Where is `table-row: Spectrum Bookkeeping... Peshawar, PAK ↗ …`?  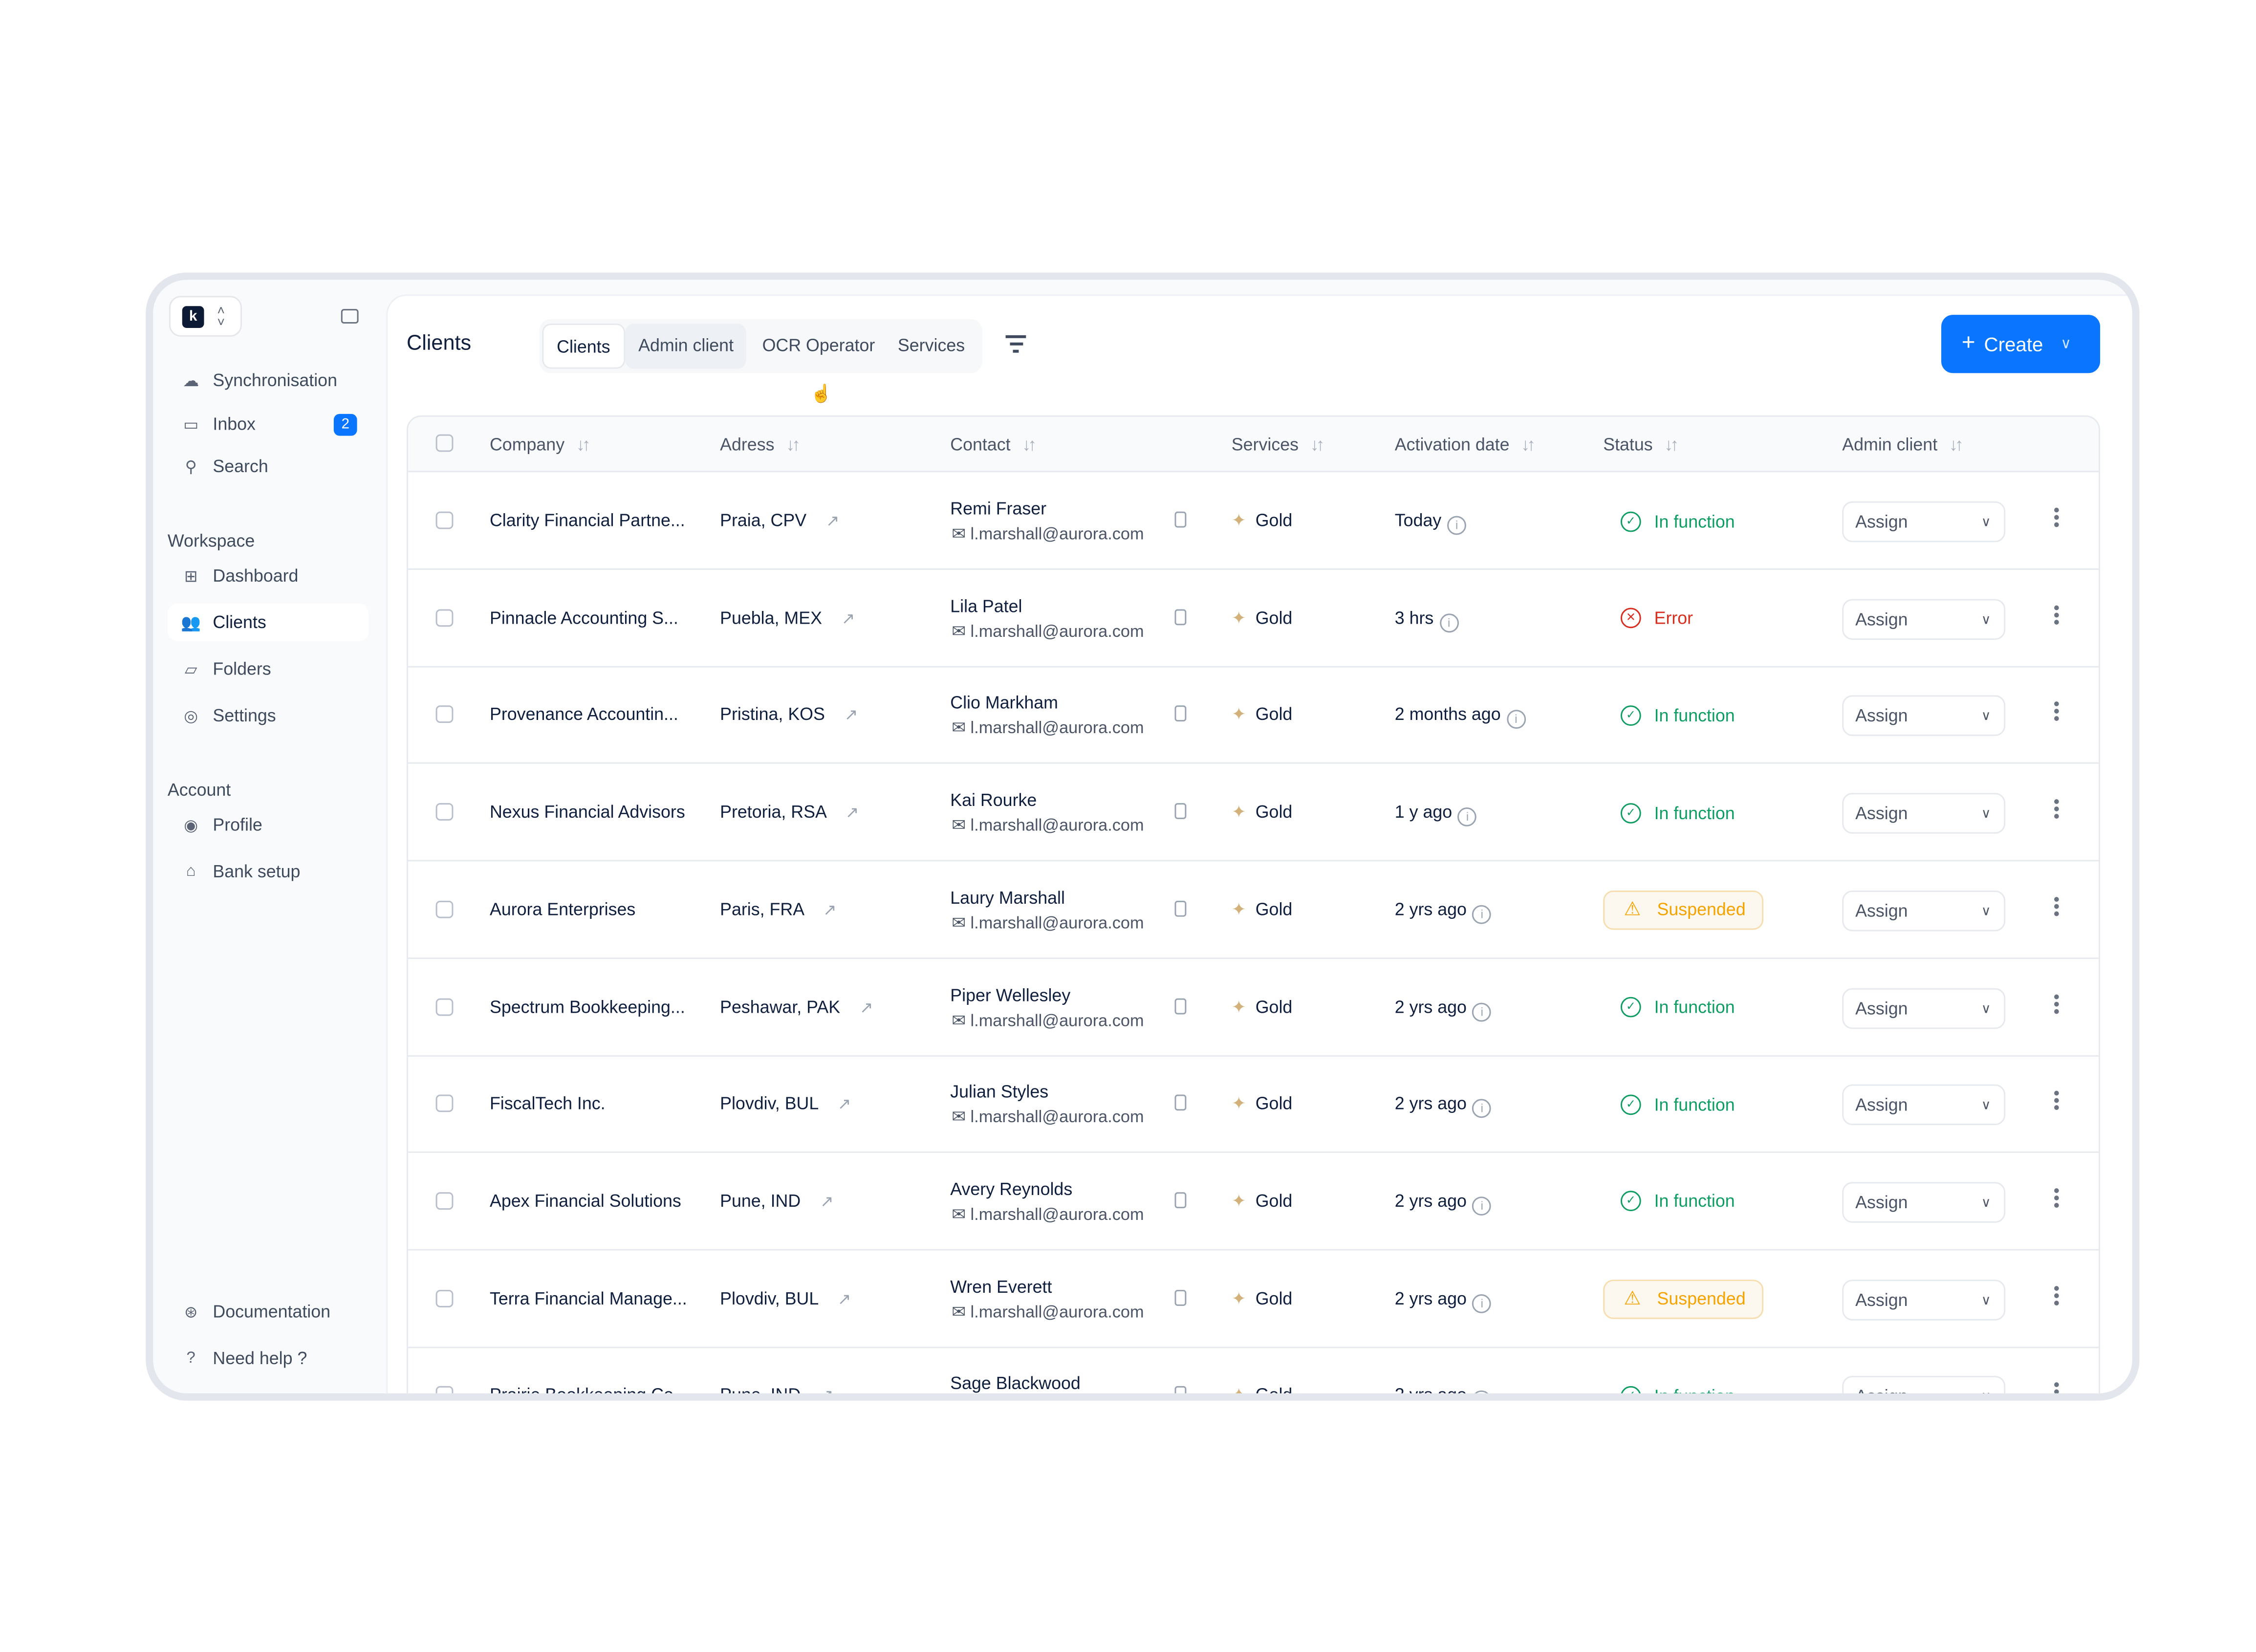 table-row: Spectrum Bookkeeping... Peshawar, PAK ↗ … is located at coordinates (1253, 1007).